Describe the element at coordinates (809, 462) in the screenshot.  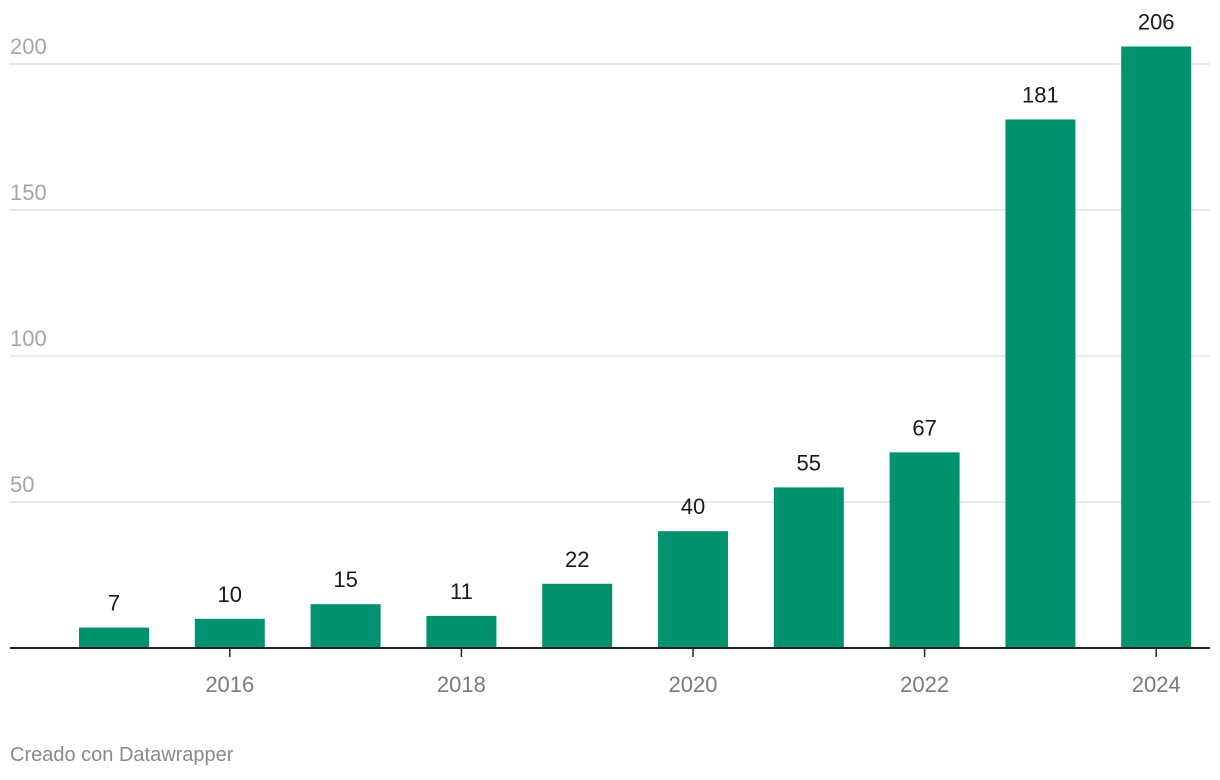
I see `value-label-2021: 55` at that location.